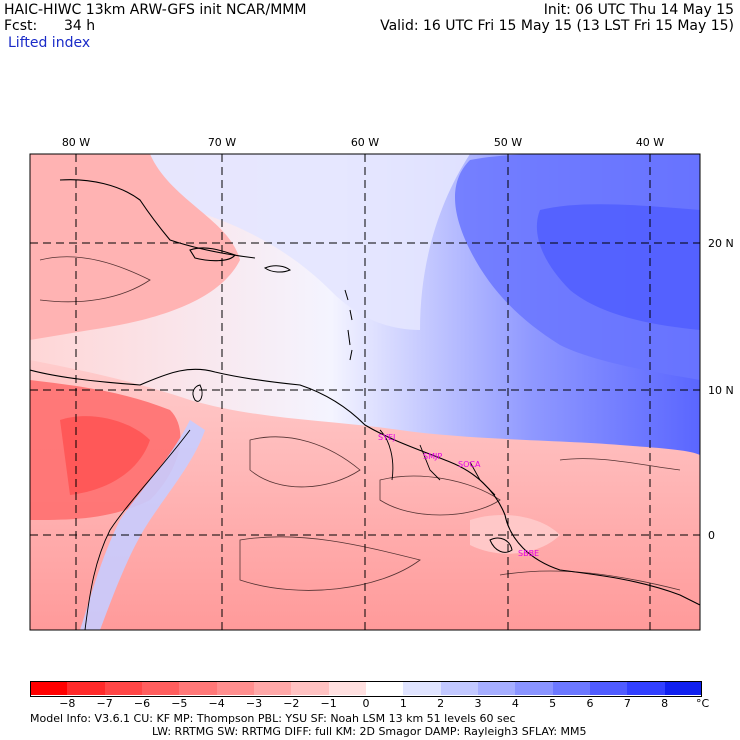 Image resolution: width=740 pixels, height=740 pixels. What do you see at coordinates (67, 703) in the screenshot?
I see `colorbar-tick-label: −8` at bounding box center [67, 703].